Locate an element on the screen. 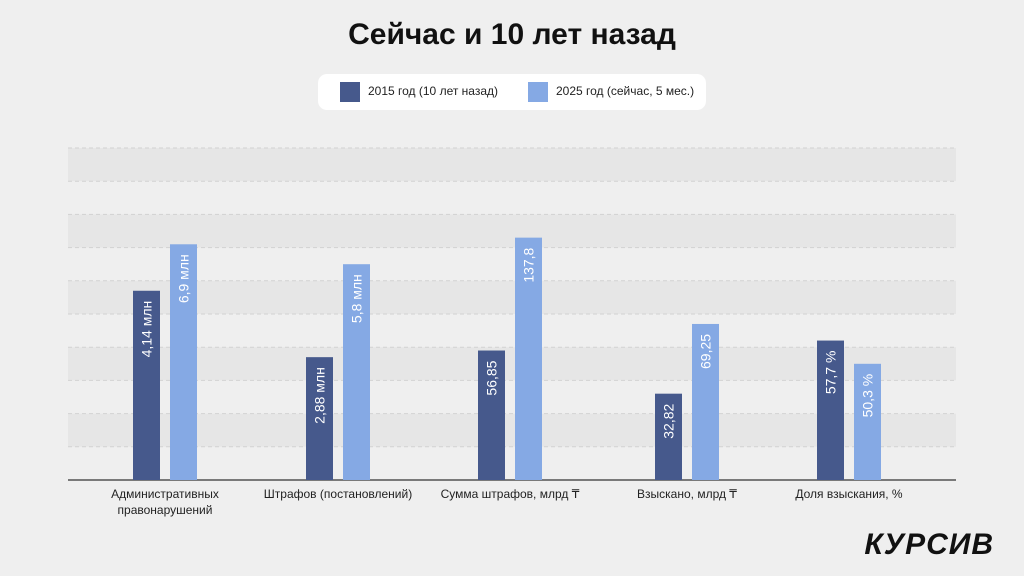 The height and width of the screenshot is (576, 1024). data-label-2015-2: 56,85 is located at coordinates (492, 377).